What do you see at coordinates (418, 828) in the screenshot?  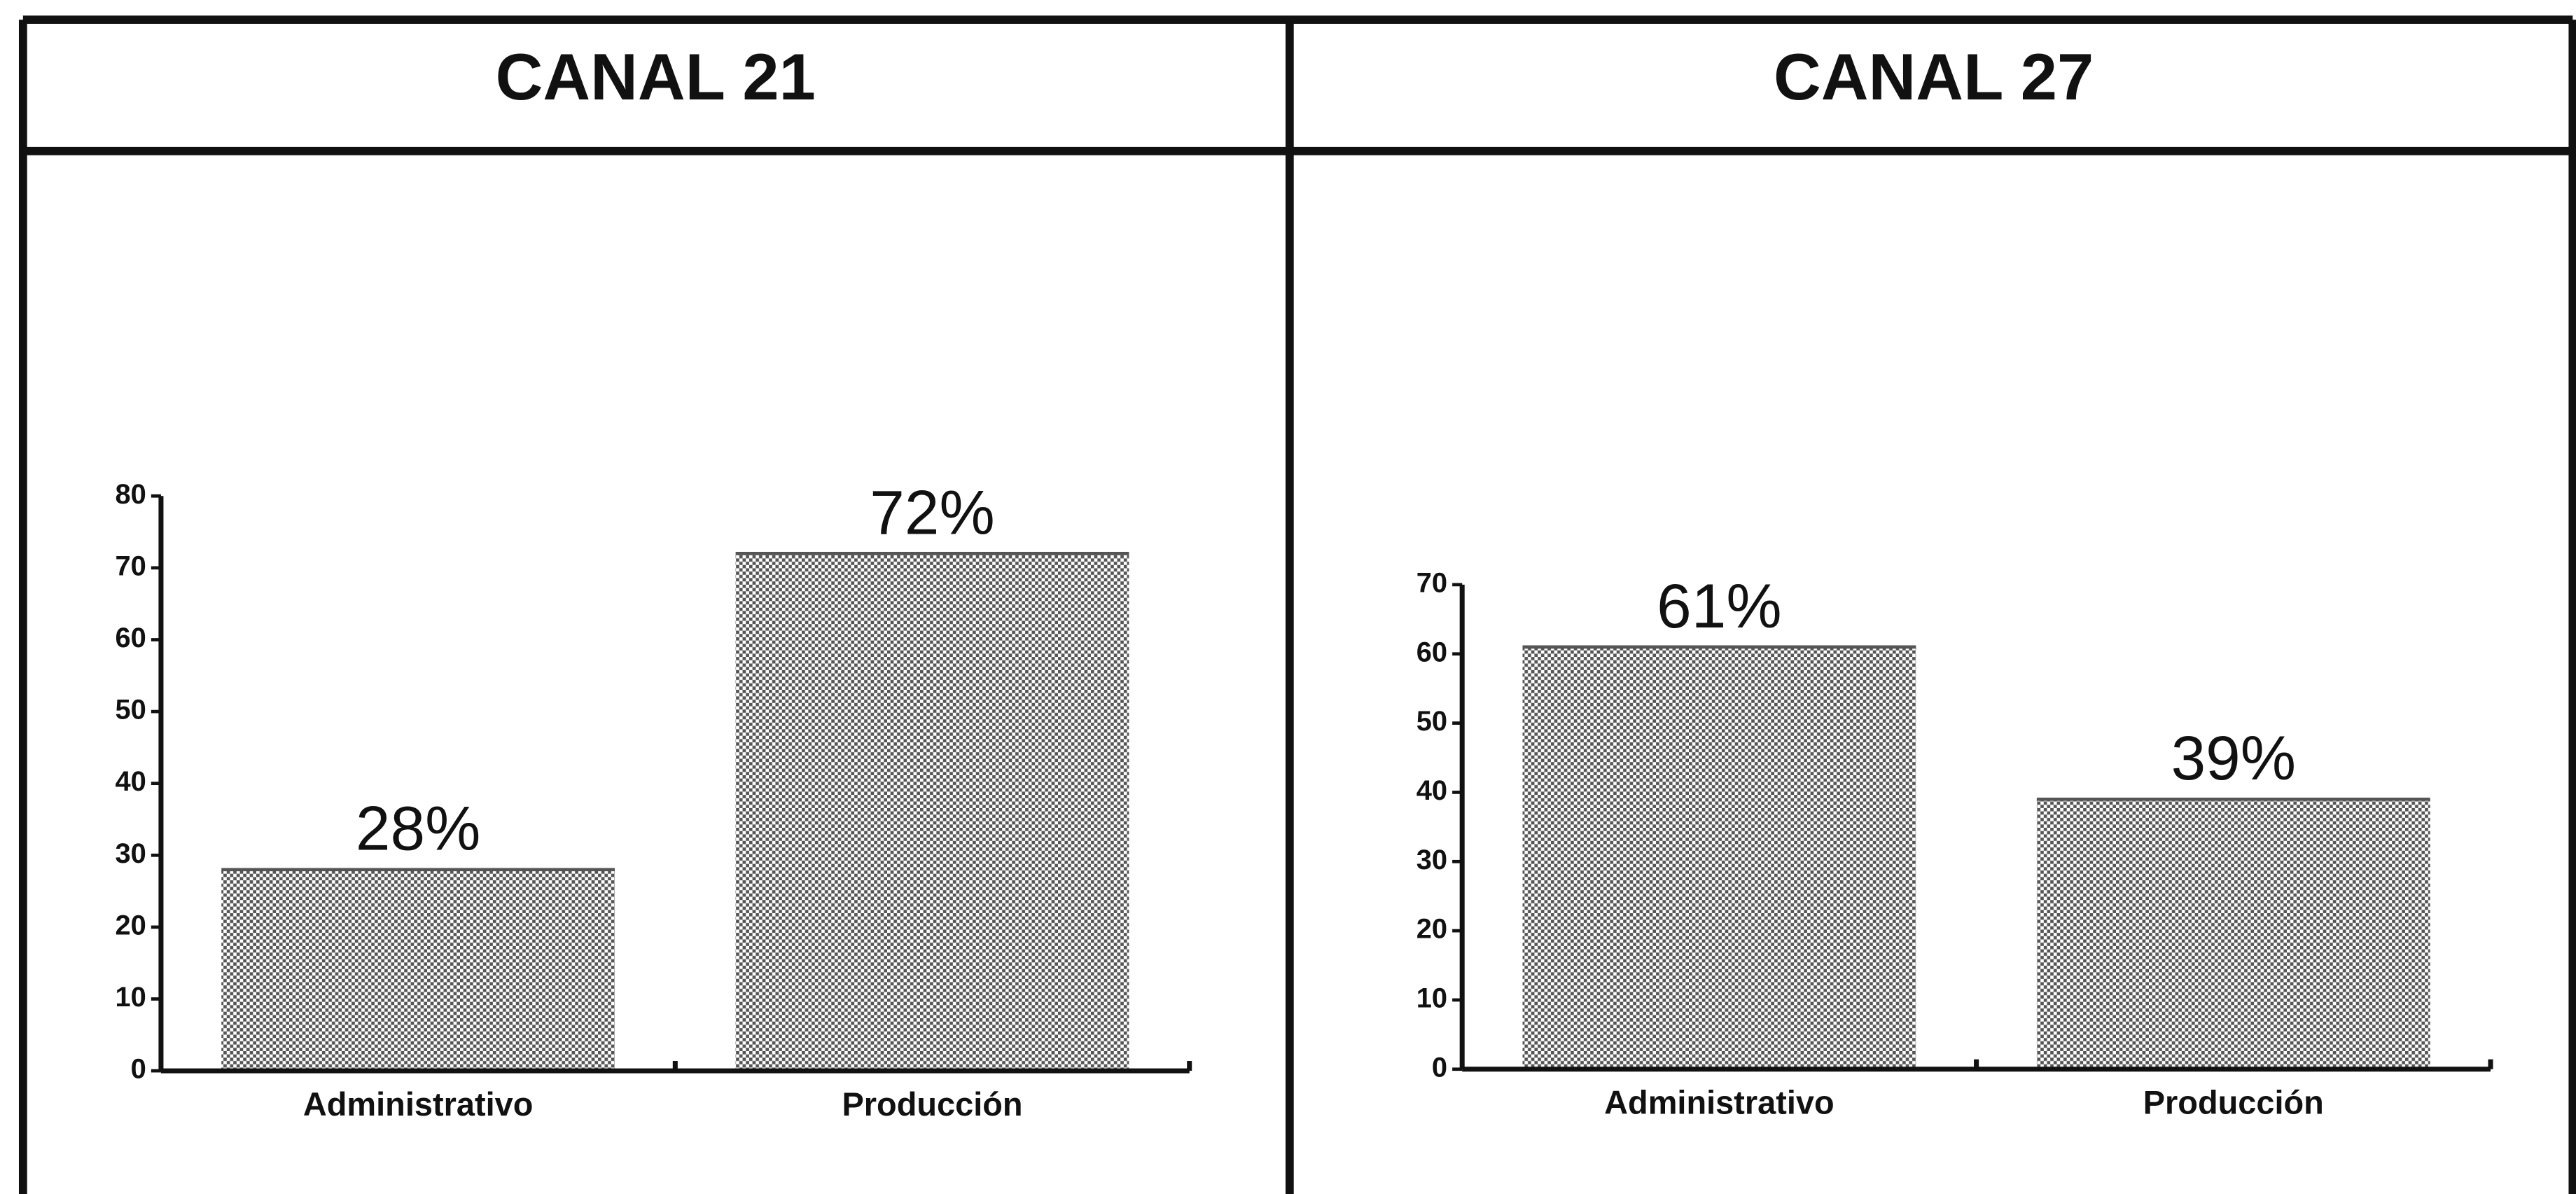 I see `value-label: 28%` at bounding box center [418, 828].